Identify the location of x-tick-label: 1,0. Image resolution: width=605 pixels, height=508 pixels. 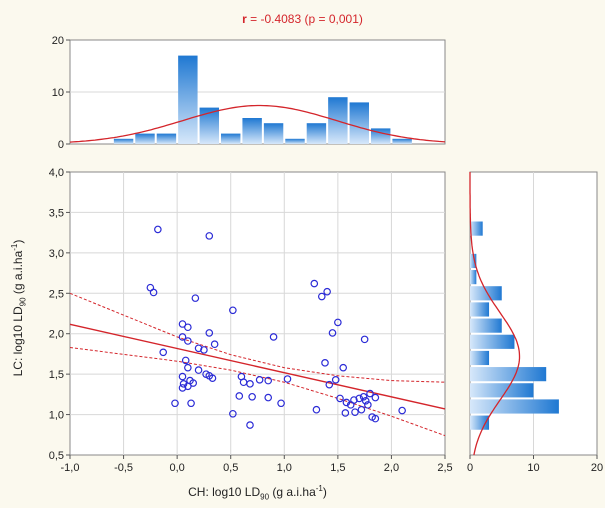
(284, 468).